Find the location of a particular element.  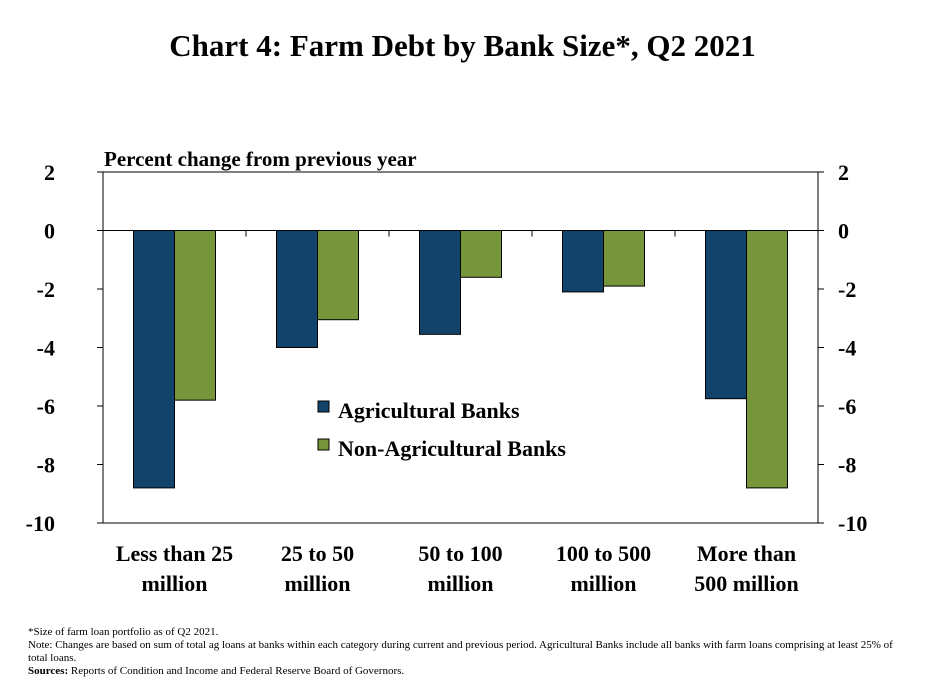

y-tick-label-left: 0 is located at coordinates (49, 231).